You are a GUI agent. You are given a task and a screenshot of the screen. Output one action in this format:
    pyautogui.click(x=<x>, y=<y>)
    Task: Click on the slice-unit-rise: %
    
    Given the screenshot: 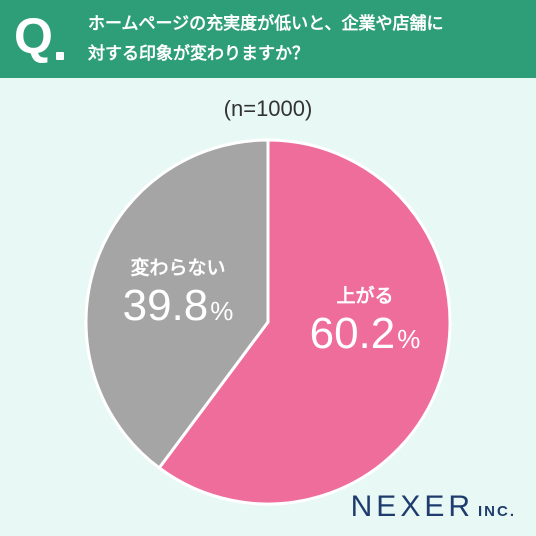 What is the action you would take?
    pyautogui.click(x=409, y=339)
    